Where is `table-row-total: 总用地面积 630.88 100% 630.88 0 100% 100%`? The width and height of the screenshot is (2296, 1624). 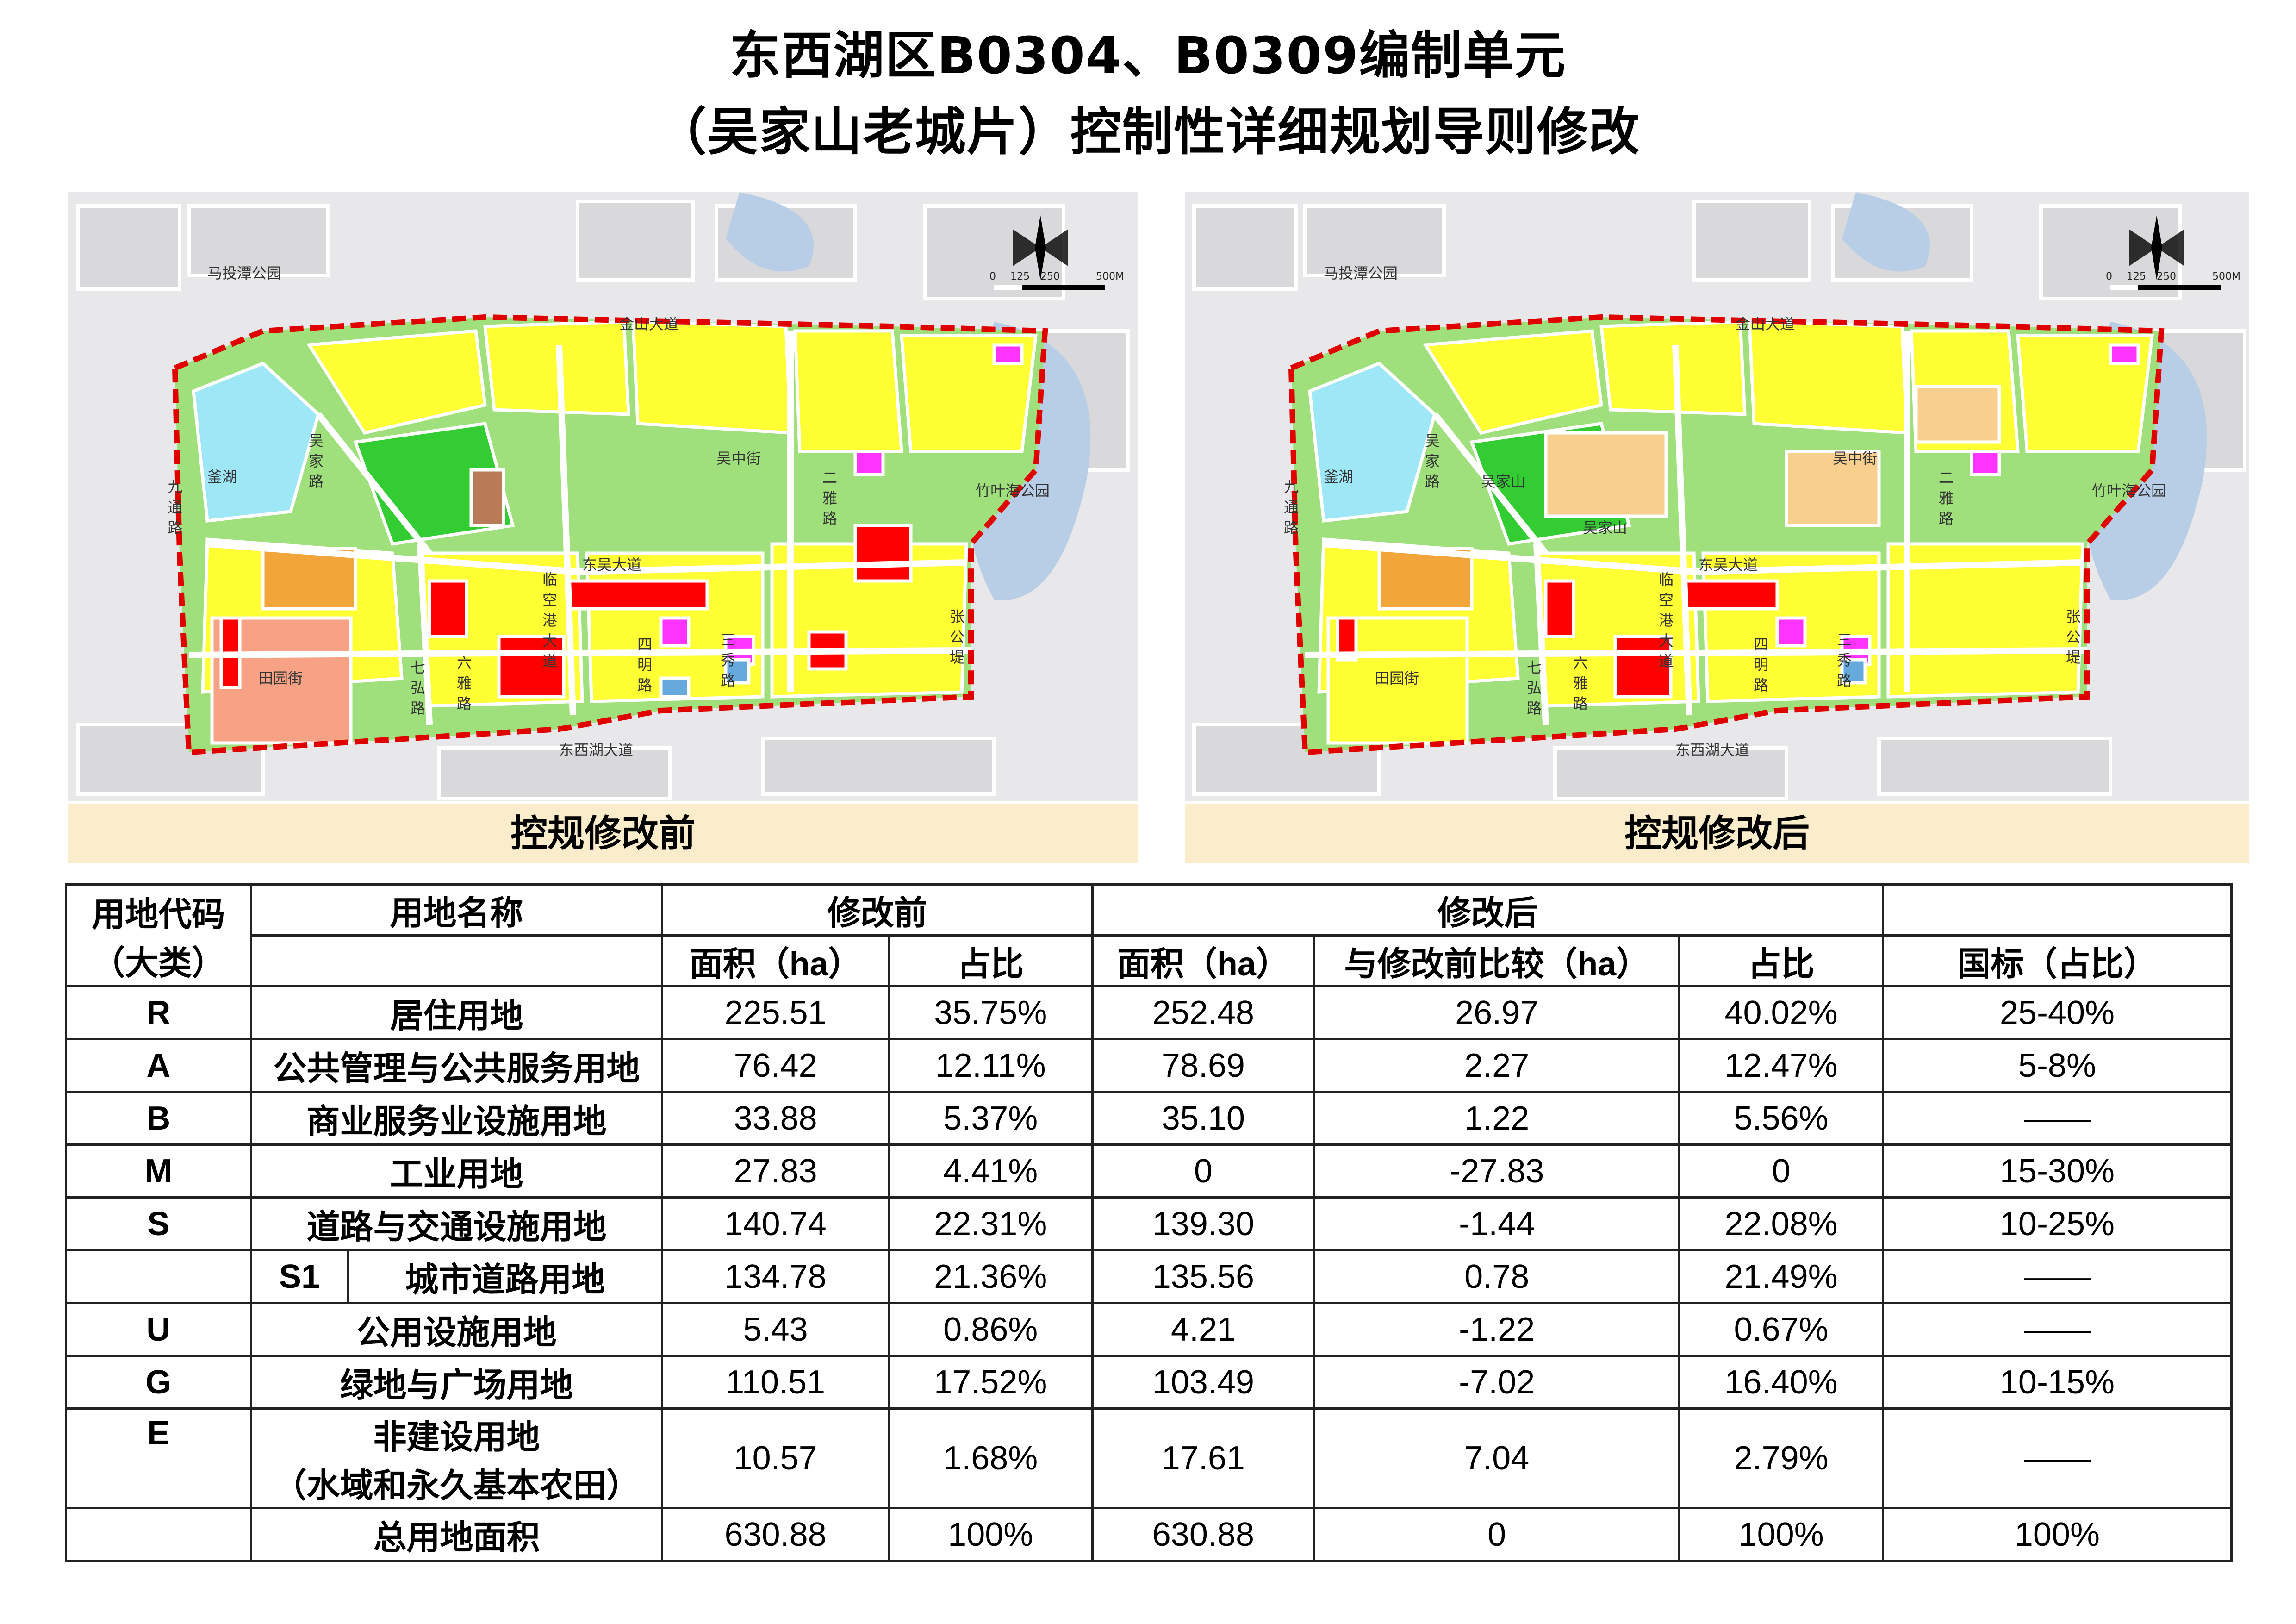
table-row-total: 总用地面积 630.88 100% 630.88 0 100% 100% is located at coordinates (1149, 1534).